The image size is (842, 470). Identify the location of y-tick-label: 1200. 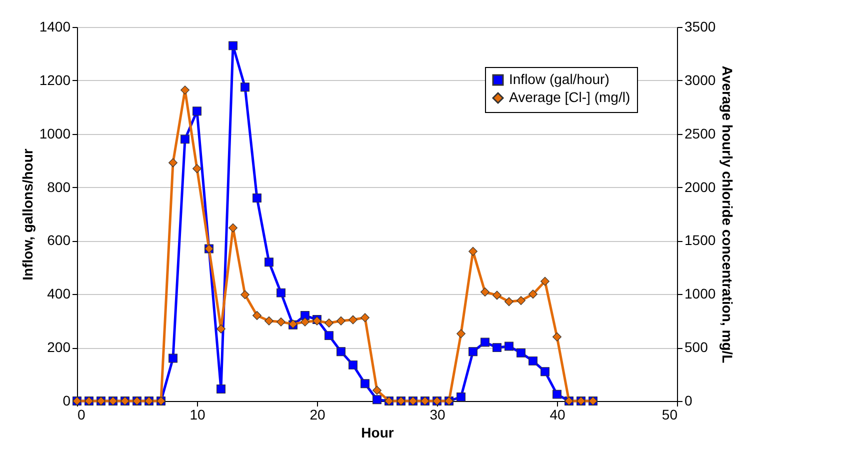
(55, 80).